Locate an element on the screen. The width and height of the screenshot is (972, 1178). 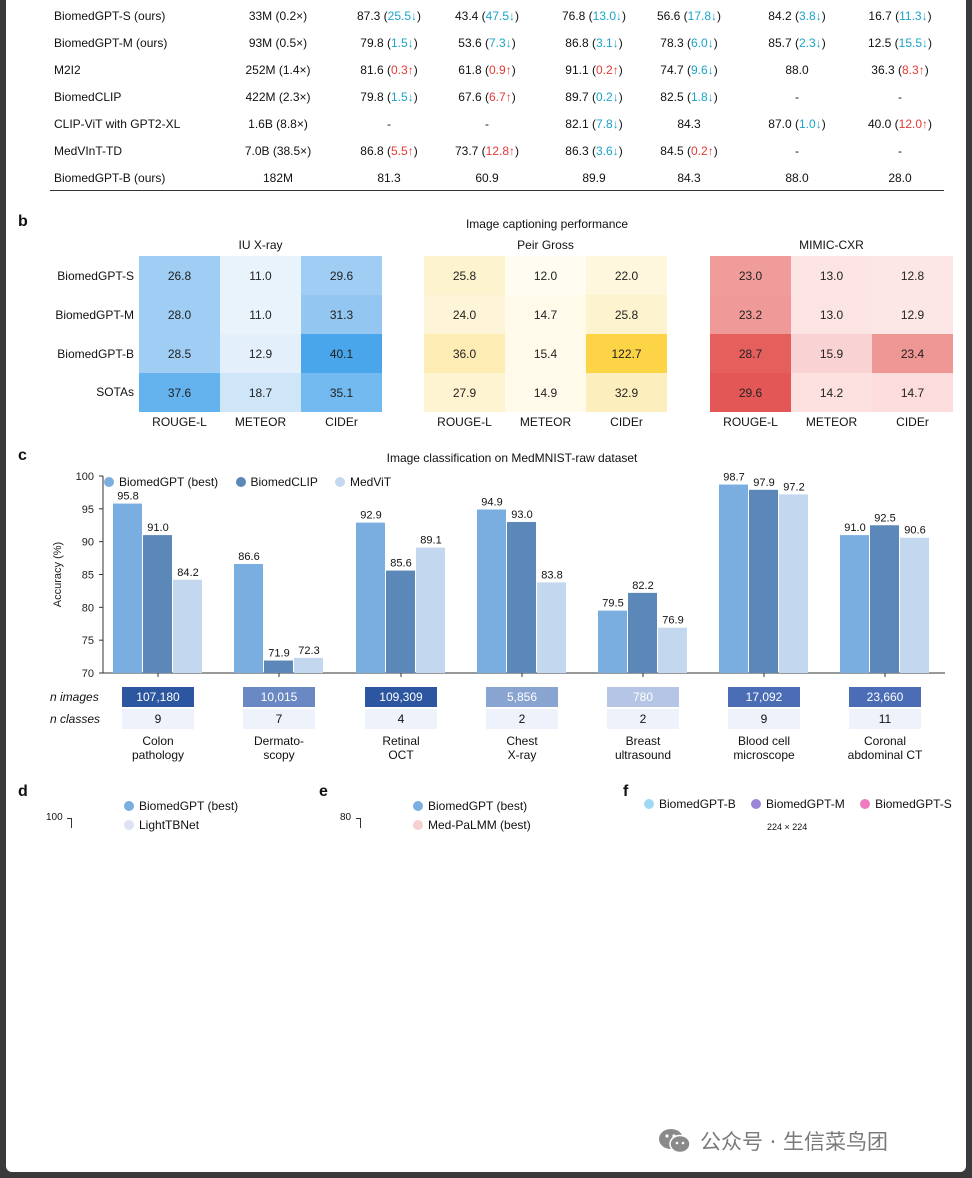
heatmap-cell: 27.9 is located at coordinates (464, 392).